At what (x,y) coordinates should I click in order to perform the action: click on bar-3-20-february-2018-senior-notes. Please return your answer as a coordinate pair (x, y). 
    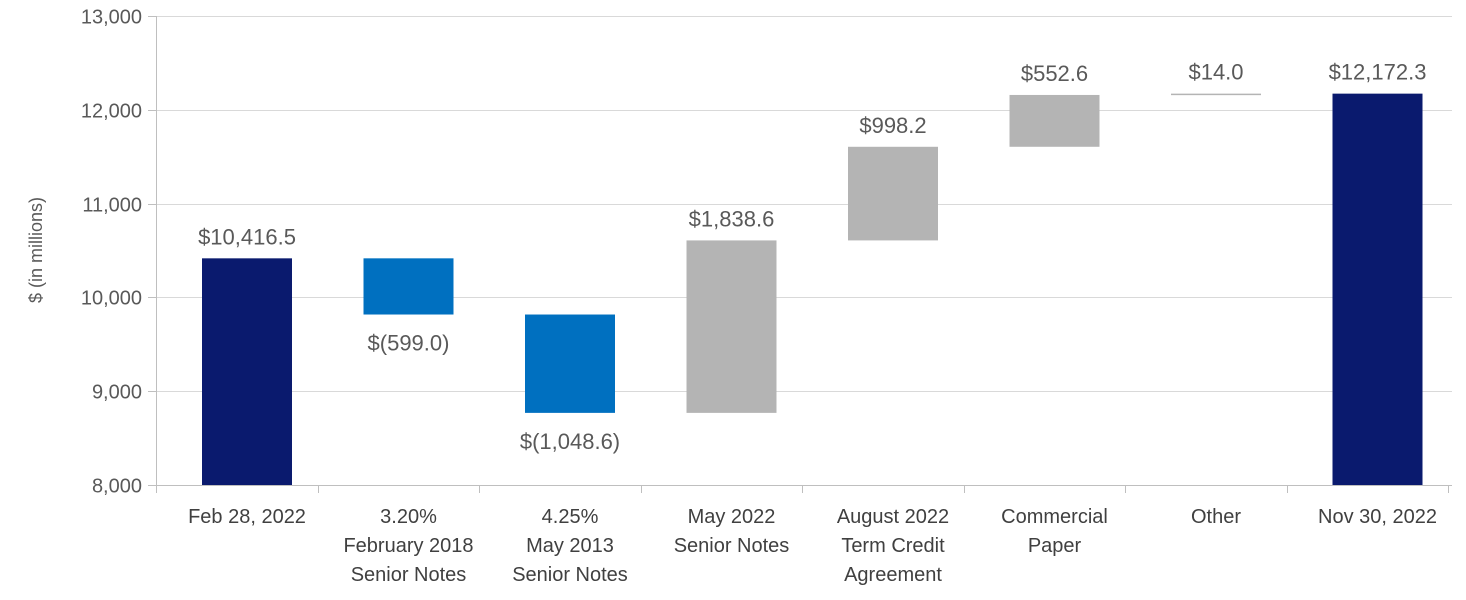
    Looking at the image, I should click on (408, 286).